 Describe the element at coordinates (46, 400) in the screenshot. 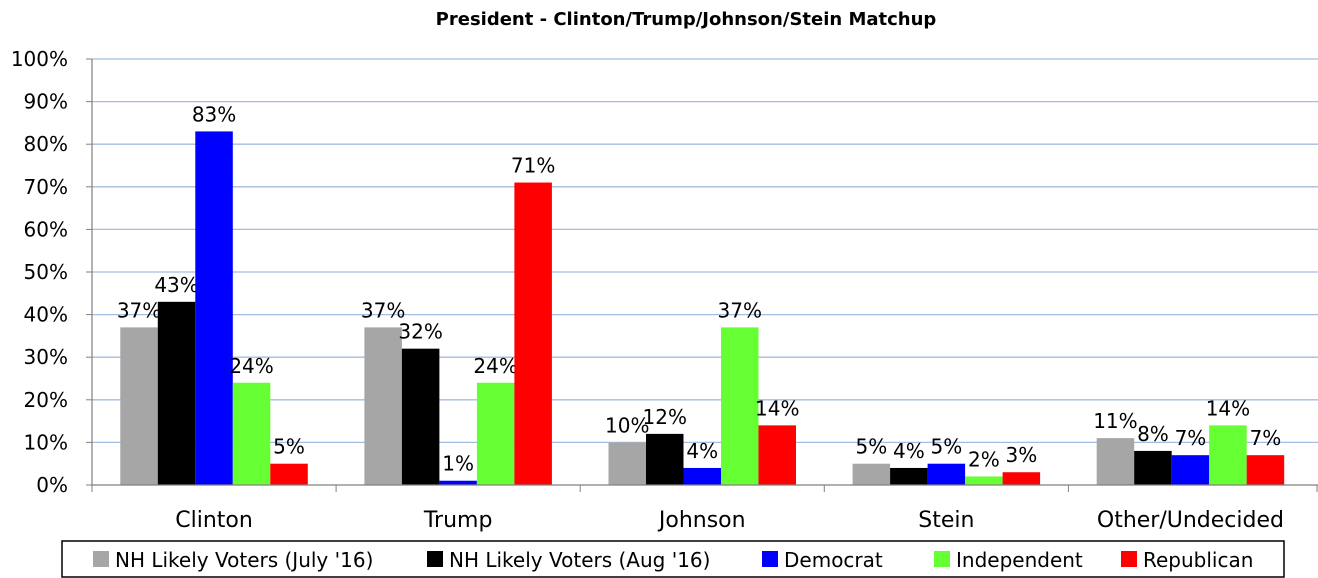

I see `y-tick-label: 20%` at that location.